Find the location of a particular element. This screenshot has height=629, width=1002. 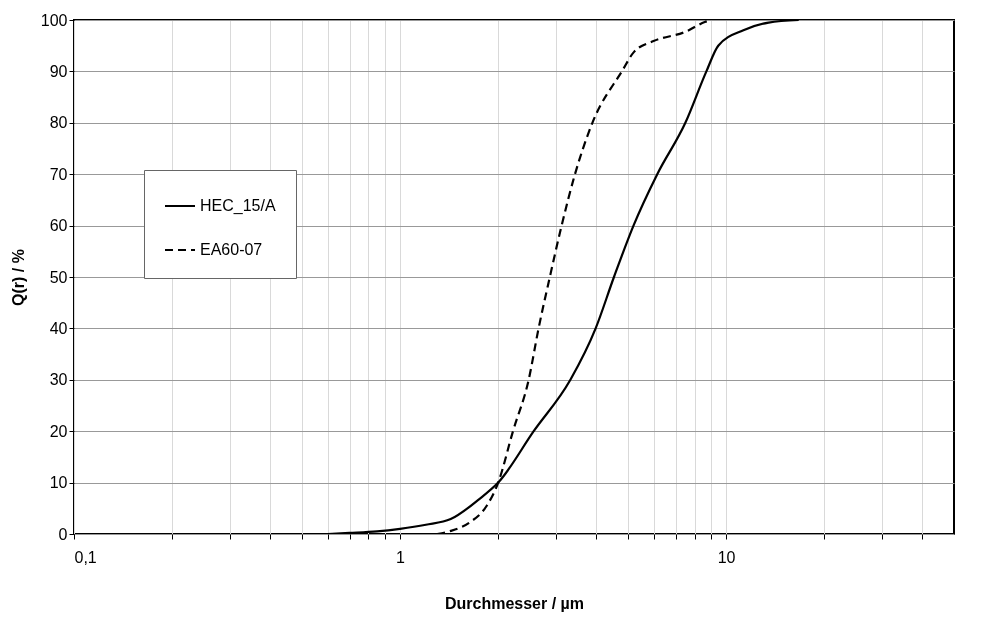

x-tick-label: 0,1 is located at coordinates (85, 557).